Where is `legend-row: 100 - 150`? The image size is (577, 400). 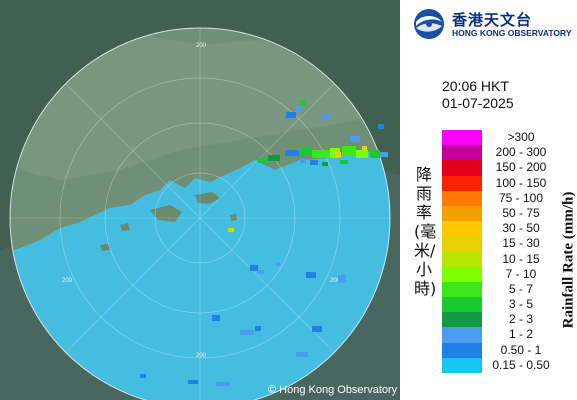
legend-row: 100 - 150 is located at coordinates (507, 183).